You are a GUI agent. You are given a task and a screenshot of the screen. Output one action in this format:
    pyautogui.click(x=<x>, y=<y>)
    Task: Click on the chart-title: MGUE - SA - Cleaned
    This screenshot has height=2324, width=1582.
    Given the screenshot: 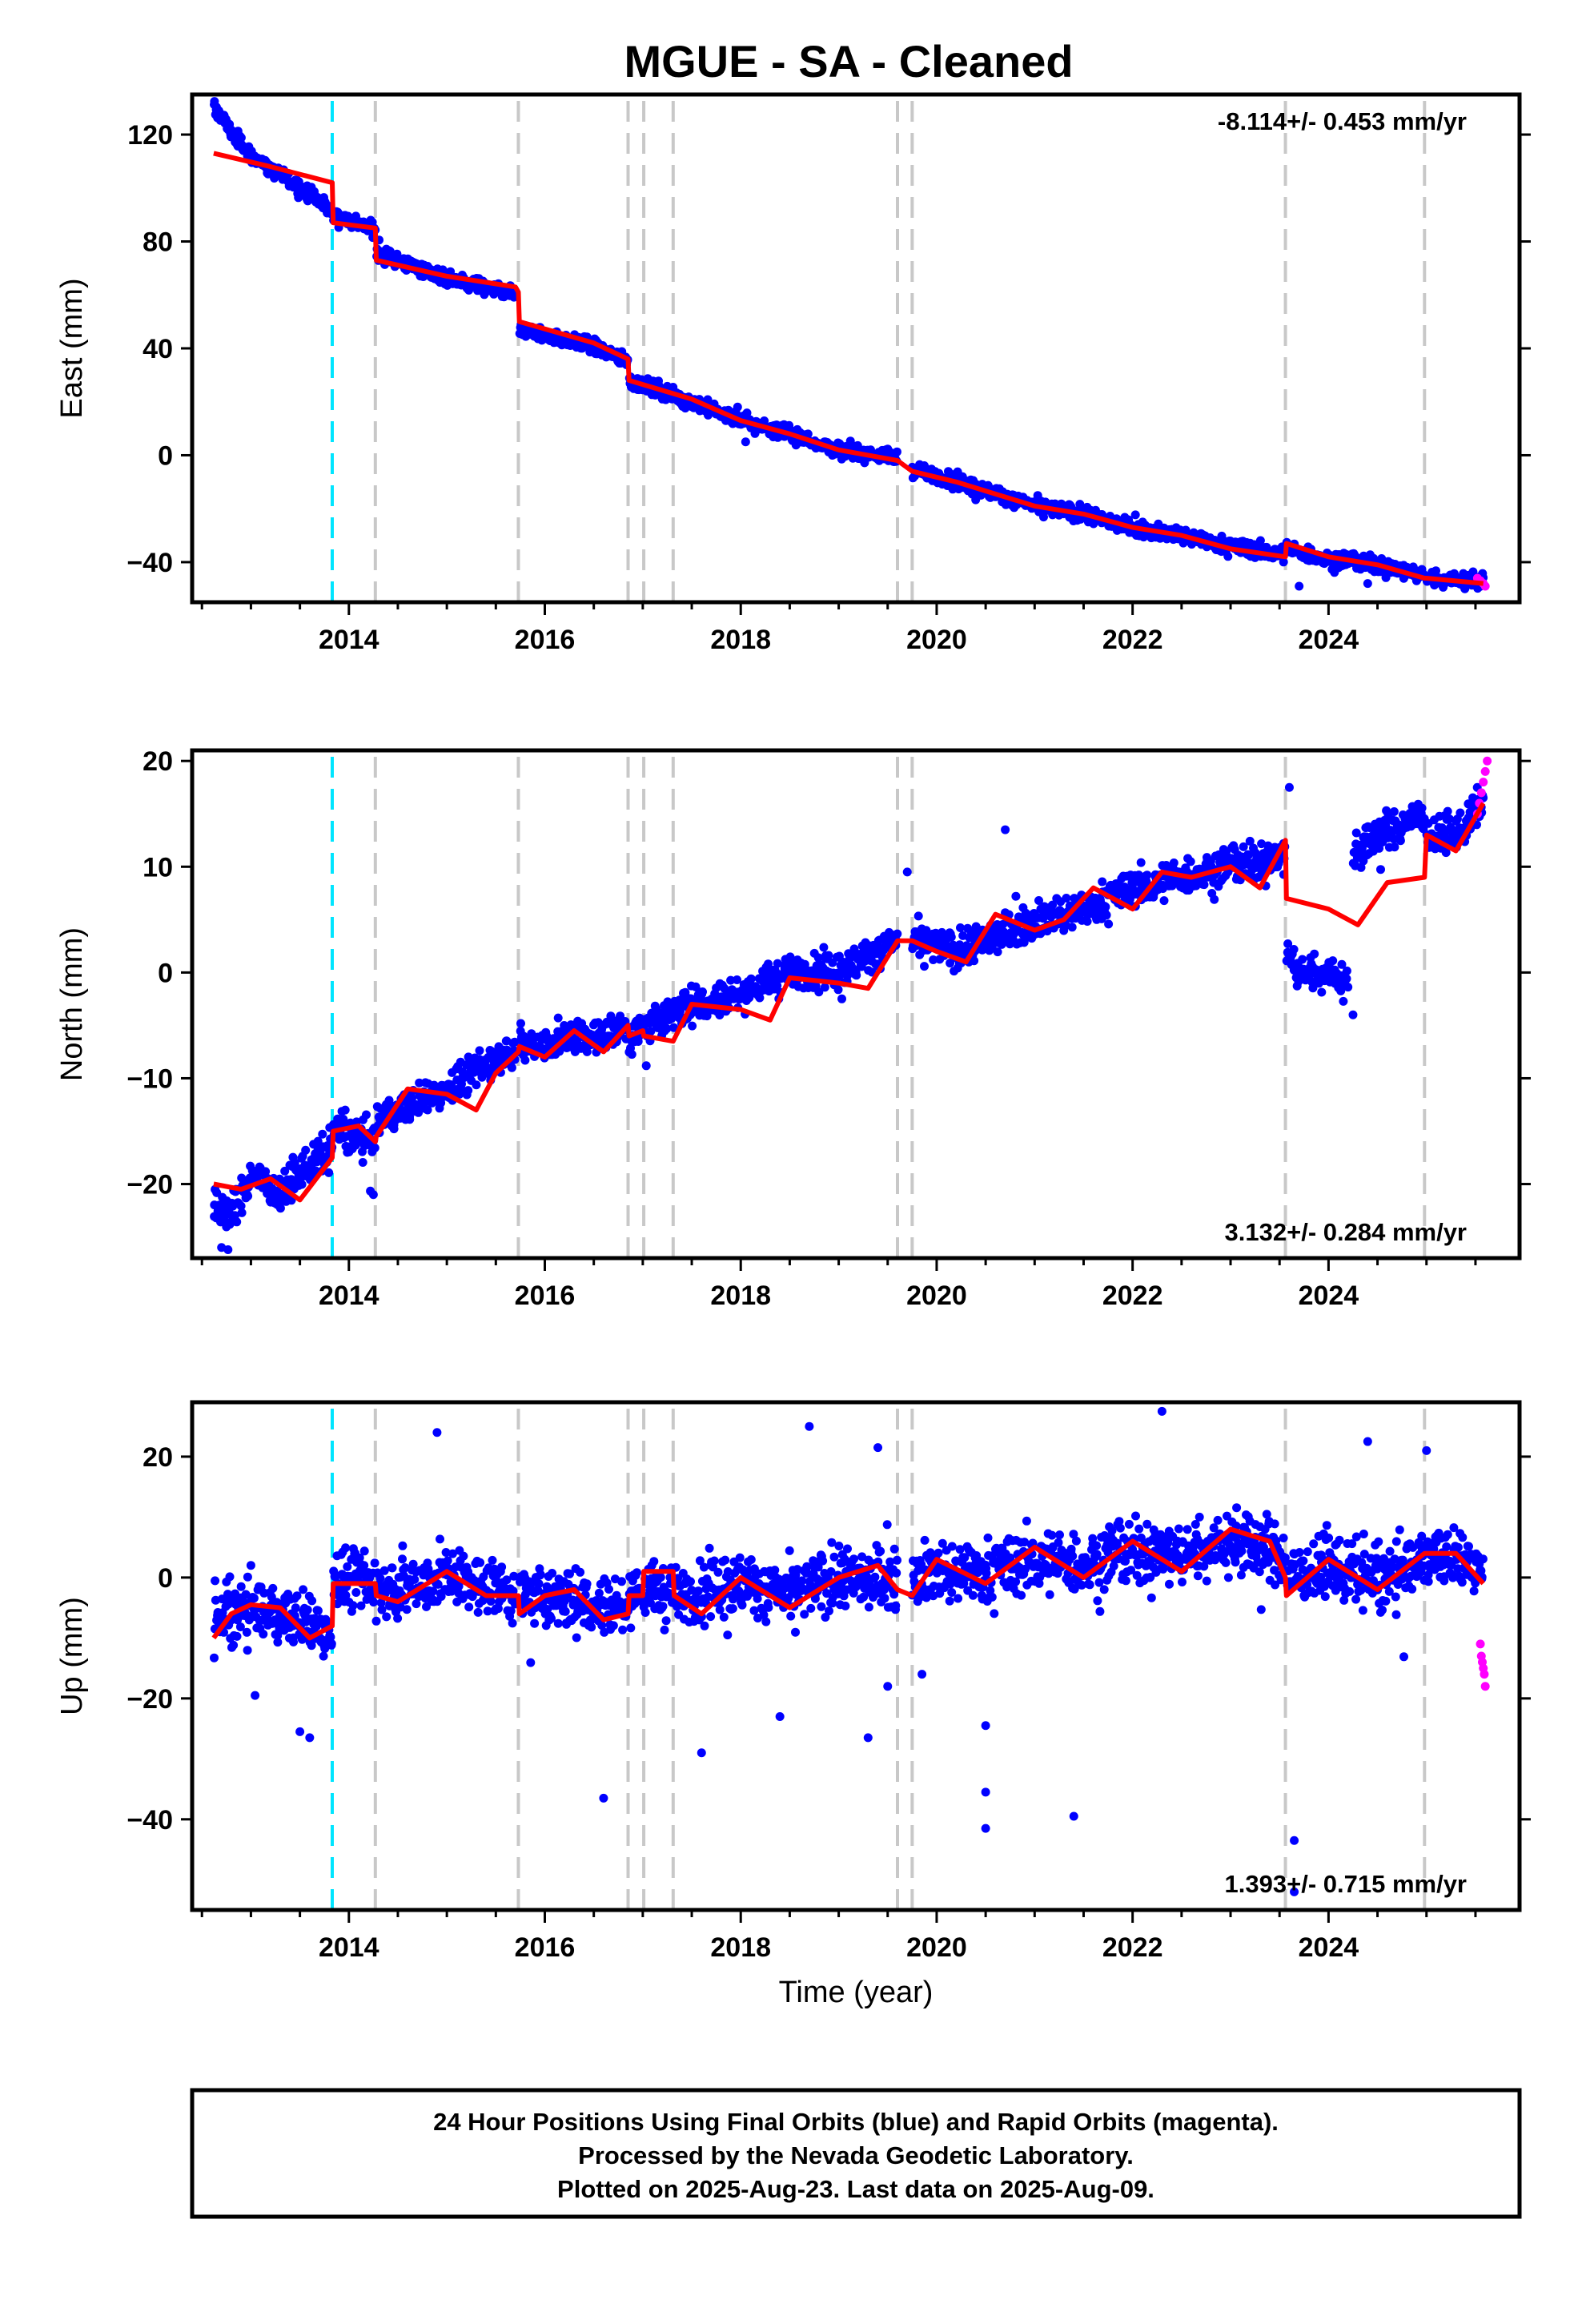 What is the action you would take?
    pyautogui.click(x=848, y=61)
    